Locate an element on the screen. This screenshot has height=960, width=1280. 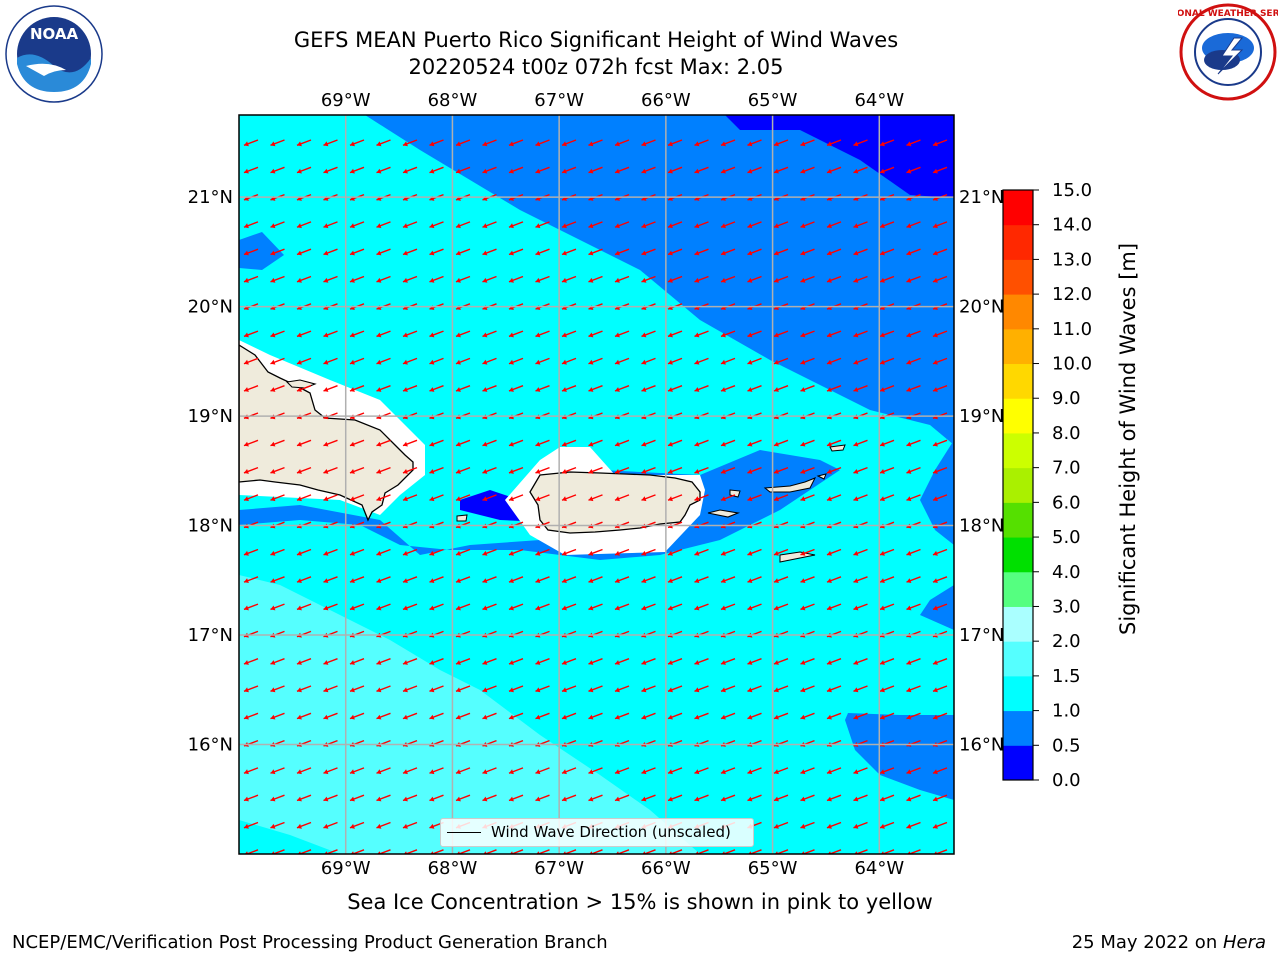
colorbar-tick-label: 15.0 is located at coordinates (1072, 190).